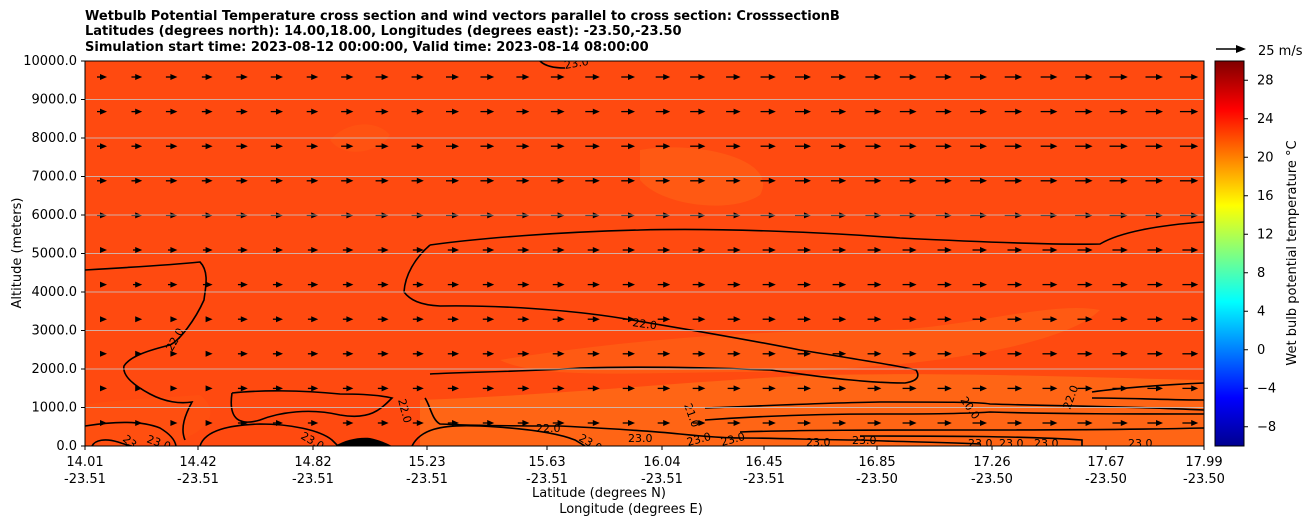  I want to click on x-tick-label-lat: 14.82, so click(312, 462).